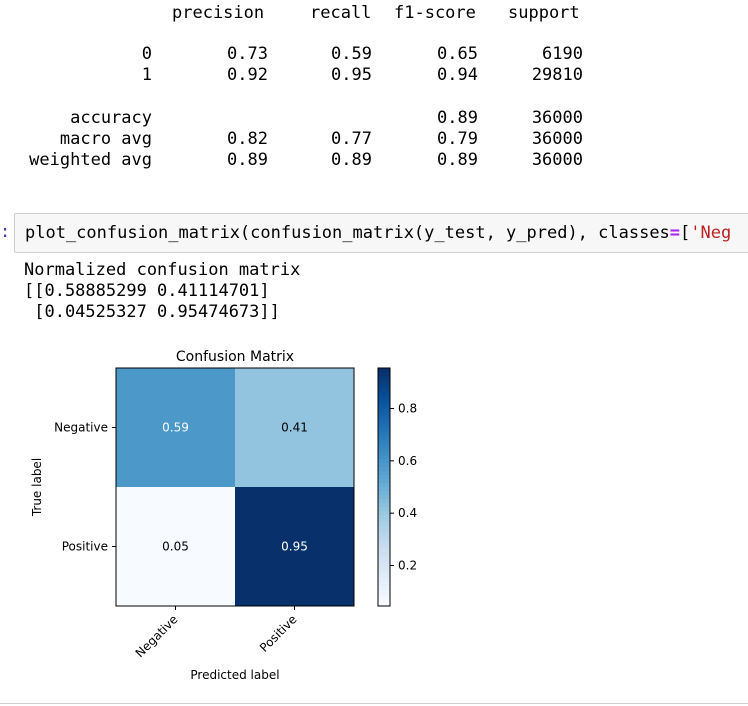 This screenshot has width=748, height=706. Describe the element at coordinates (152, 312) in the screenshot. I see `output-line-3: [0.04525327 0.95474673]]` at that location.